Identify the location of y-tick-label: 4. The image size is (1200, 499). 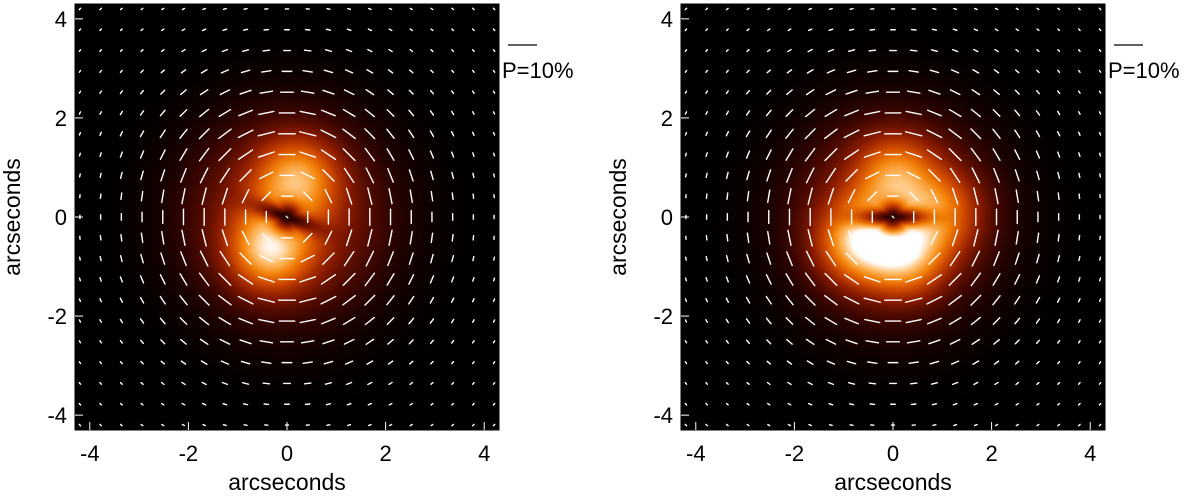
(61, 19).